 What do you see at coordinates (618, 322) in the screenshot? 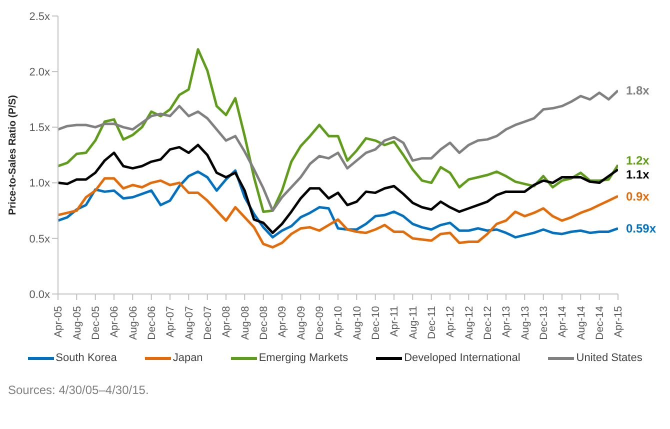
I see `x-tick-label: Apr-15` at bounding box center [618, 322].